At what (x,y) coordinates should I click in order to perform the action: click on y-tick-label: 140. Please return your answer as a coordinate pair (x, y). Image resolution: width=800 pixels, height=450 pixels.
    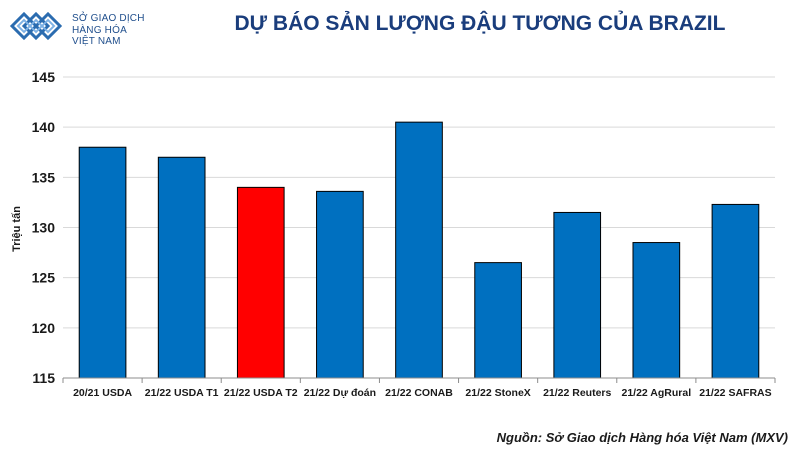
    Looking at the image, I should click on (44, 127).